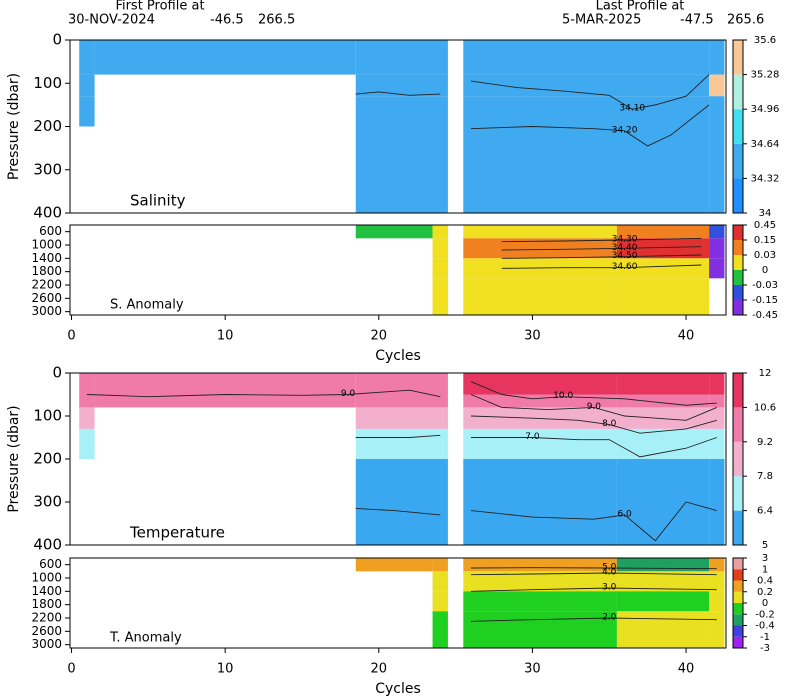 The height and width of the screenshot is (700, 800). I want to click on contour-label: 6.0, so click(624, 514).